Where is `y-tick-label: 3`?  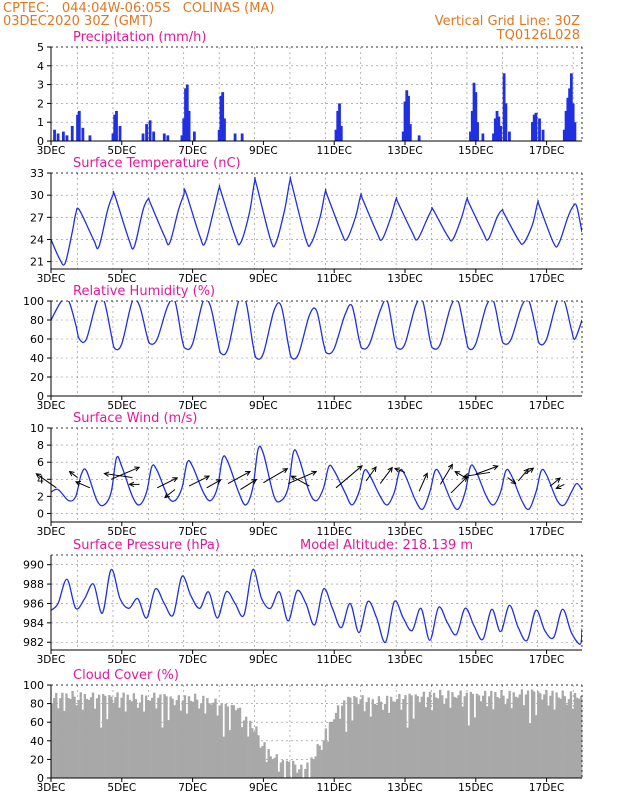 y-tick-label: 3 is located at coordinates (40, 85).